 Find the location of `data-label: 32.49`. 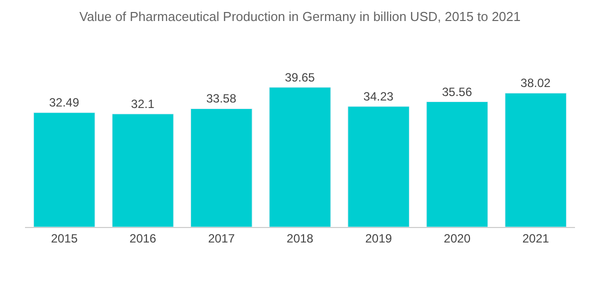

data-label: 32.49 is located at coordinates (64, 103).